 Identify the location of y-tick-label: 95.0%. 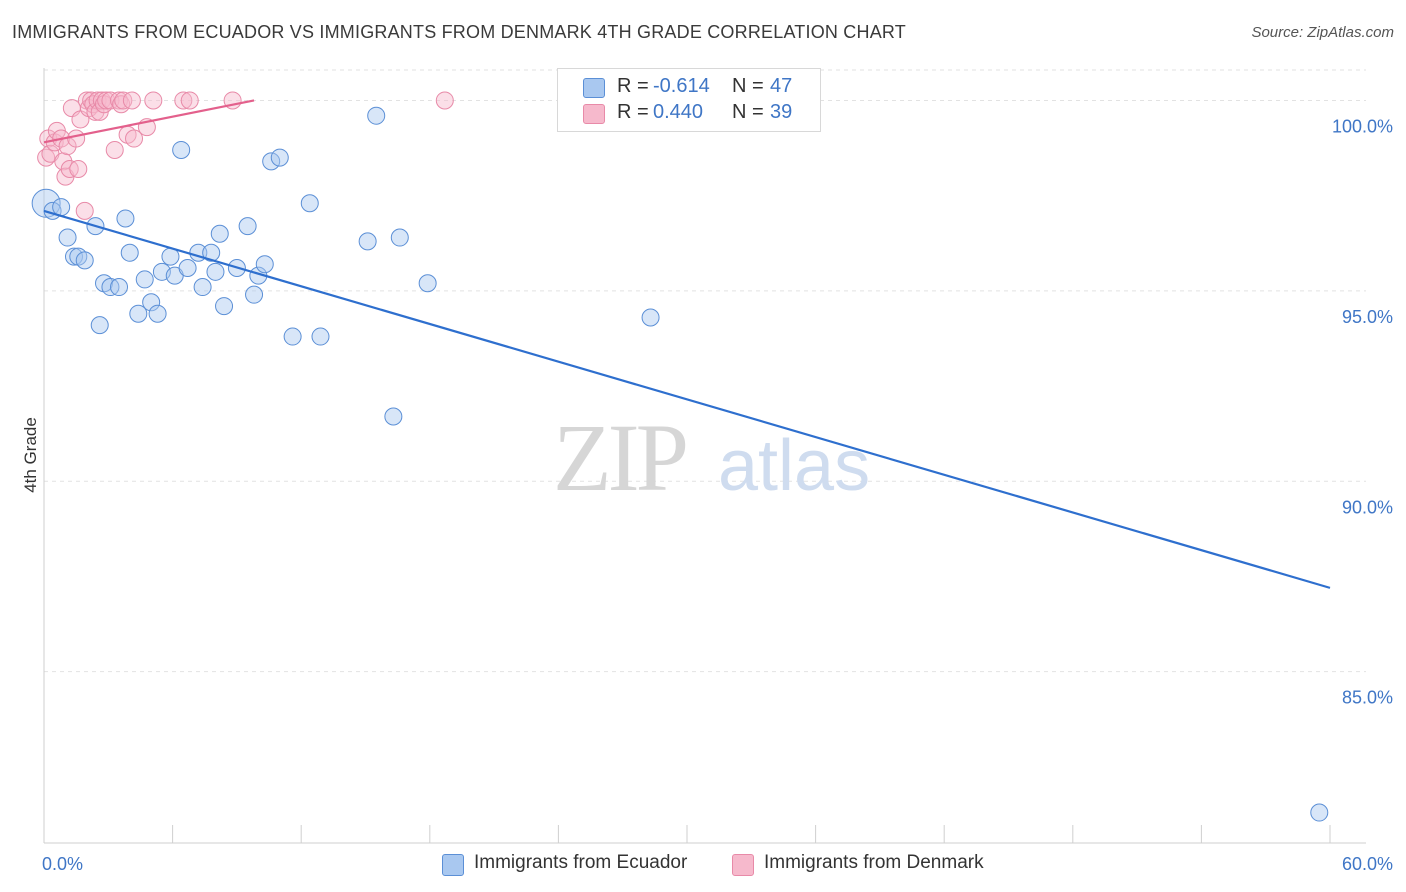
(1367, 317).